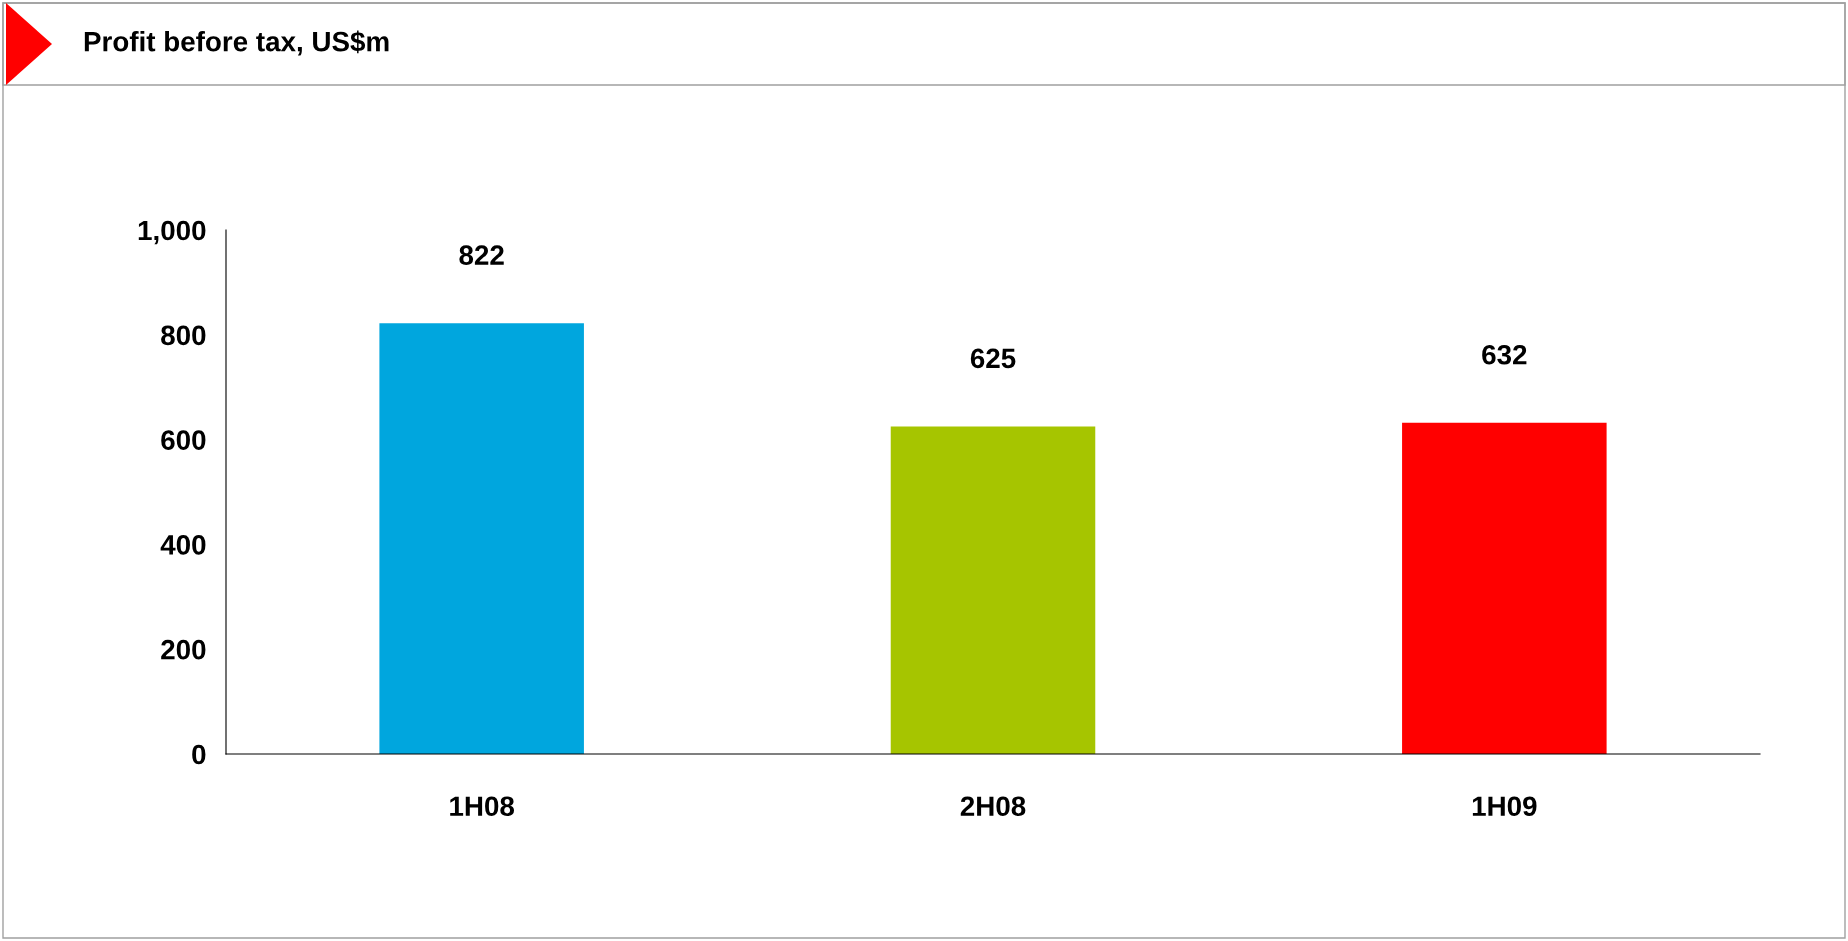 This screenshot has width=1848, height=941. I want to click on x-tick-label: 1H09, so click(1504, 806).